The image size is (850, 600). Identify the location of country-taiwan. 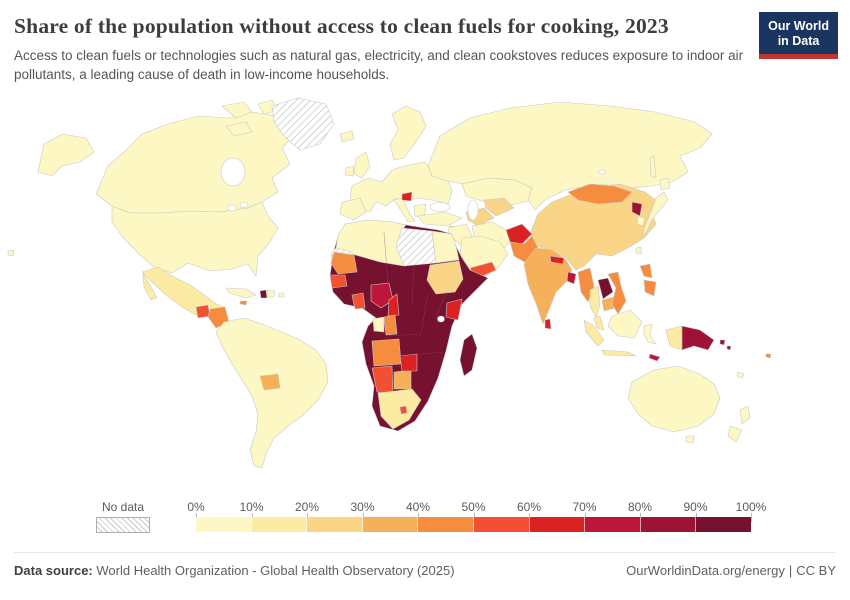
(638, 251).